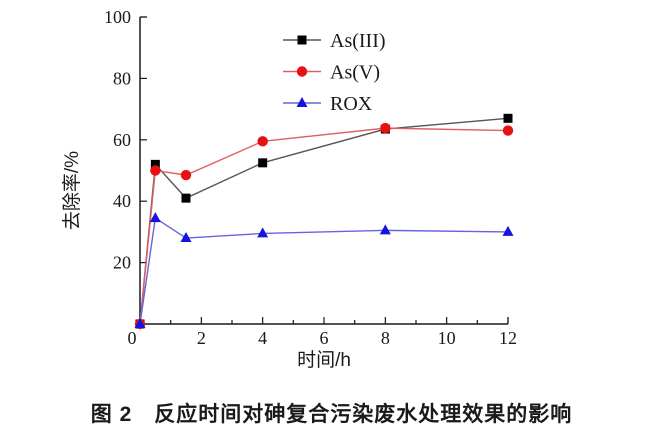 The width and height of the screenshot is (663, 437). Describe the element at coordinates (385, 338) in the screenshot. I see `x-tick-label: 8` at that location.